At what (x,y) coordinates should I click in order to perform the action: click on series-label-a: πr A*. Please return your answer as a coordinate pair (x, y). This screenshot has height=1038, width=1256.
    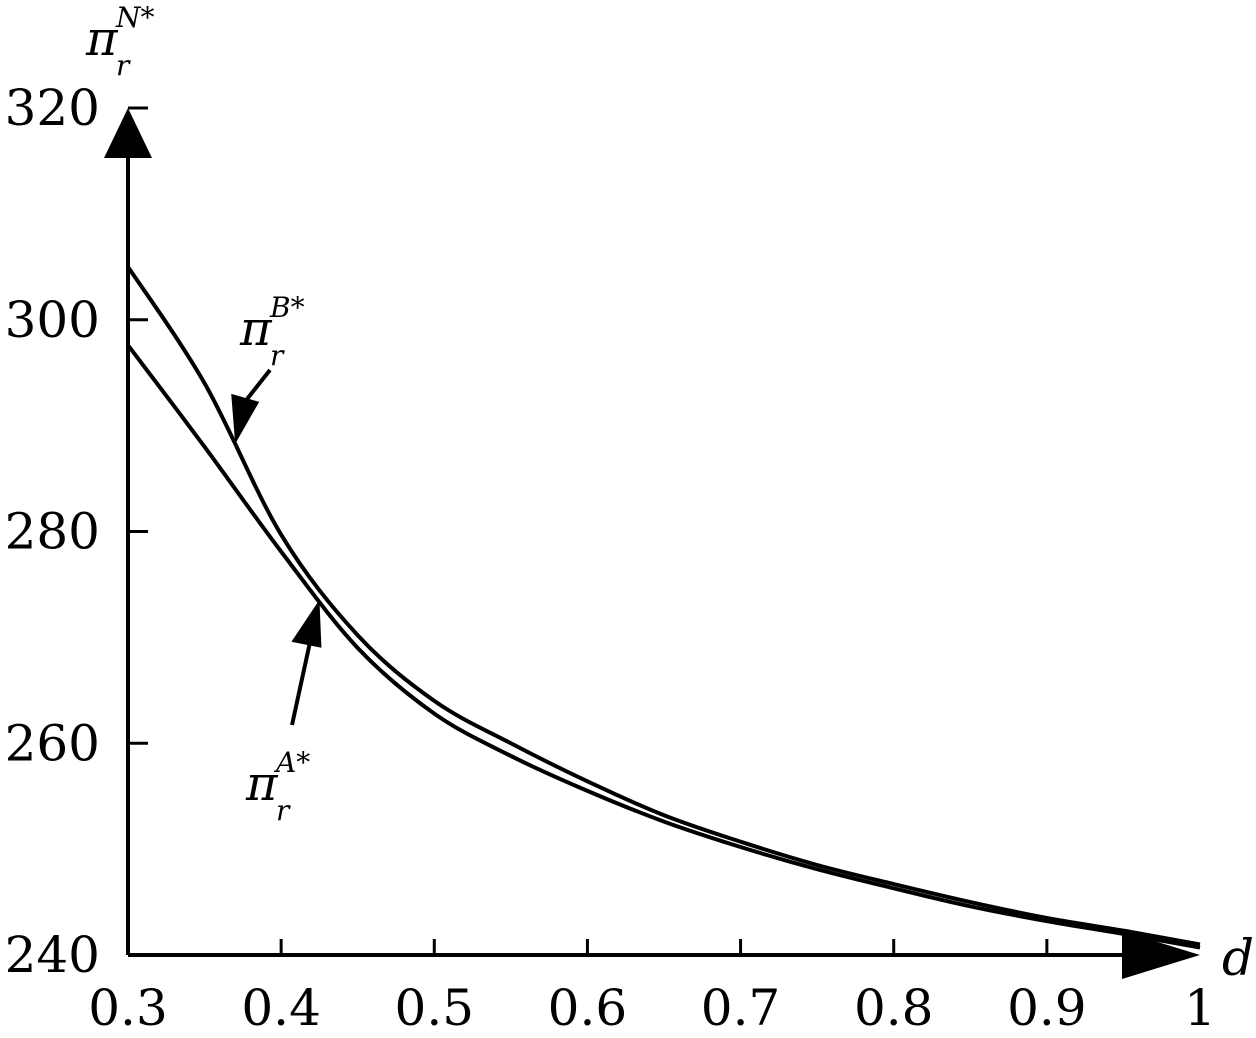
    Looking at the image, I should click on (277, 786).